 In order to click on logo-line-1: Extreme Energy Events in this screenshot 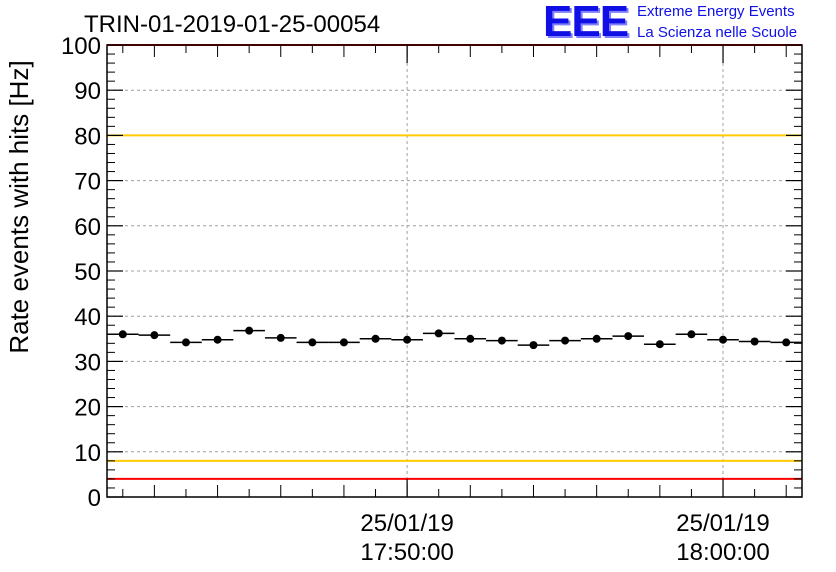, I will do `click(716, 11)`.